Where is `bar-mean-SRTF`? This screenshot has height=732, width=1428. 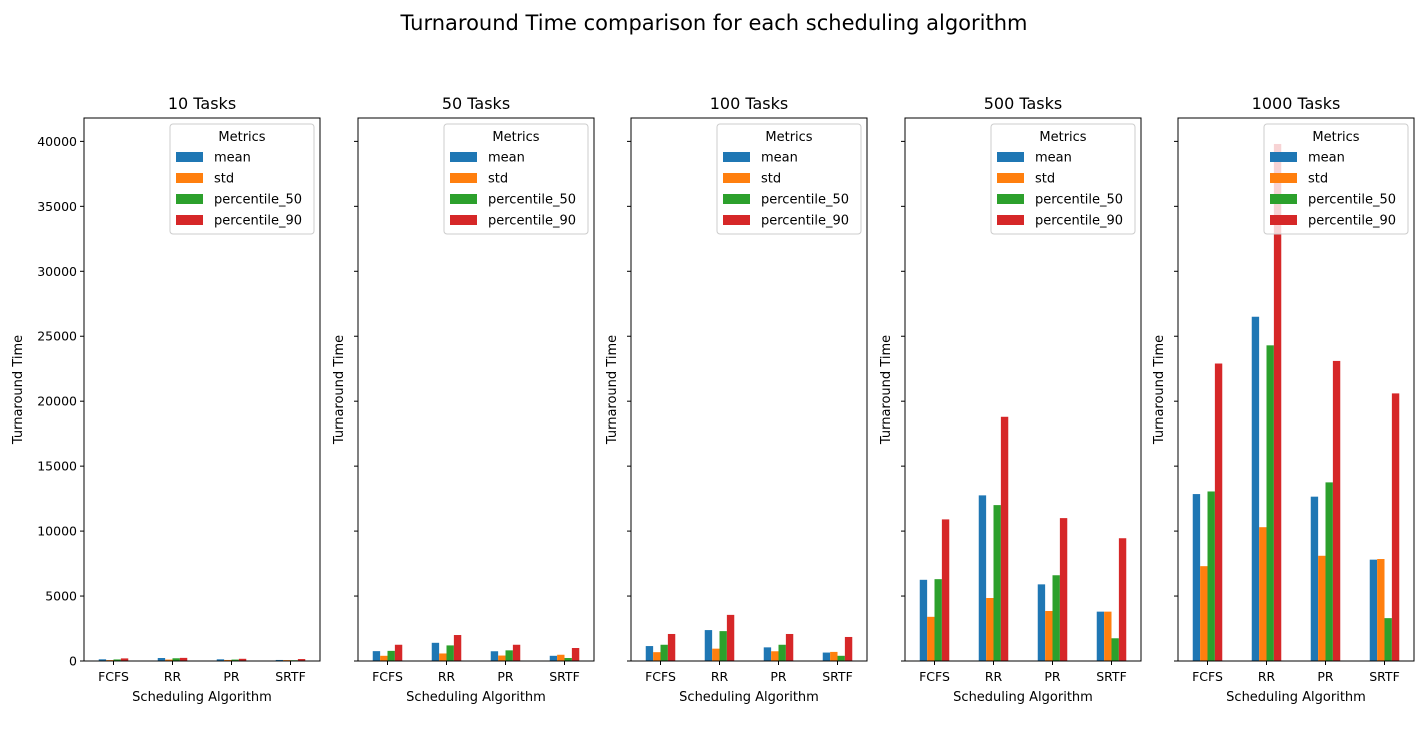
bar-mean-SRTF is located at coordinates (826, 656).